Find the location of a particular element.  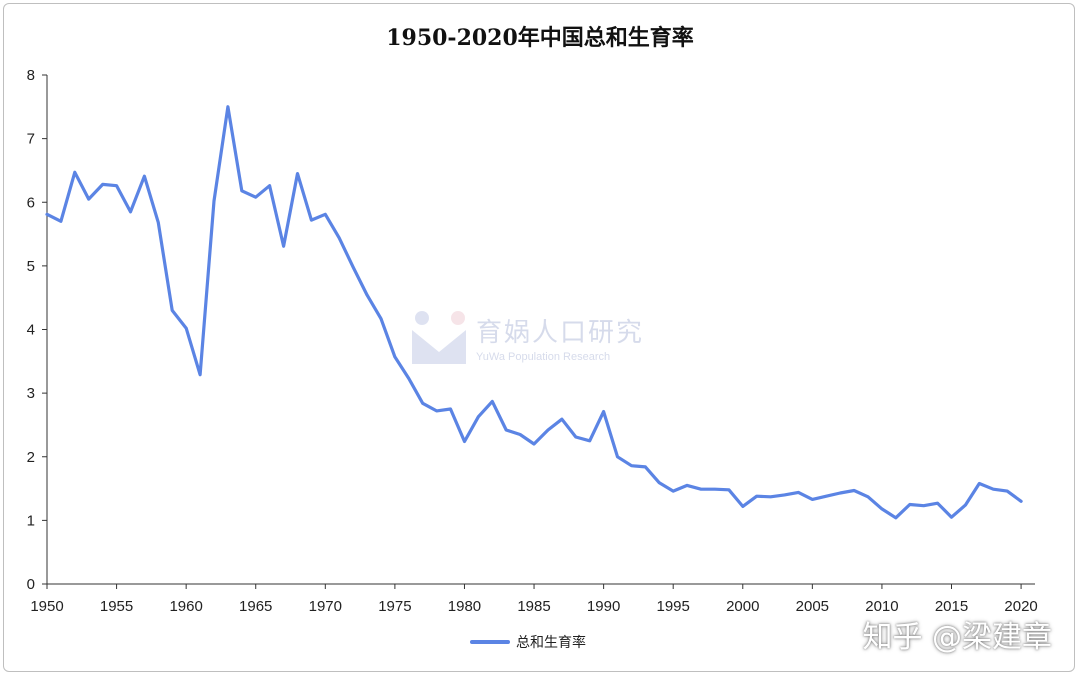

x-tick-label: 1995 is located at coordinates (673, 606).